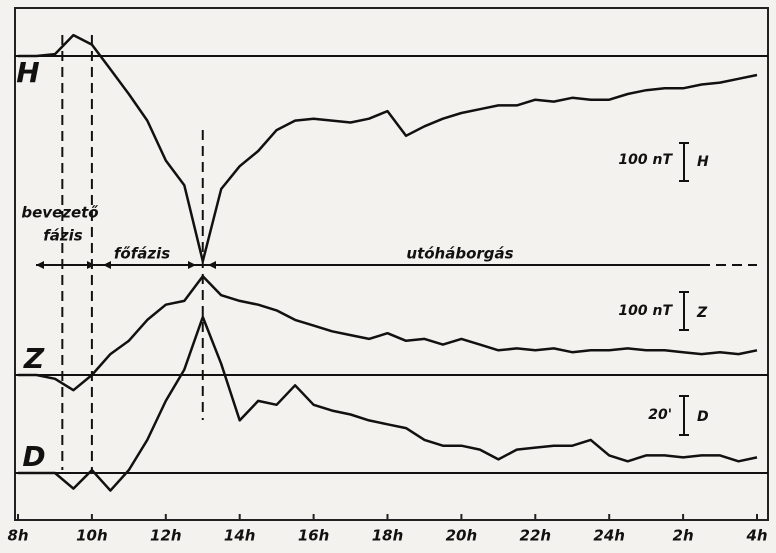 This screenshot has width=776, height=553. Describe the element at coordinates (536, 536) in the screenshot. I see `x-tick-label: 22h` at that location.